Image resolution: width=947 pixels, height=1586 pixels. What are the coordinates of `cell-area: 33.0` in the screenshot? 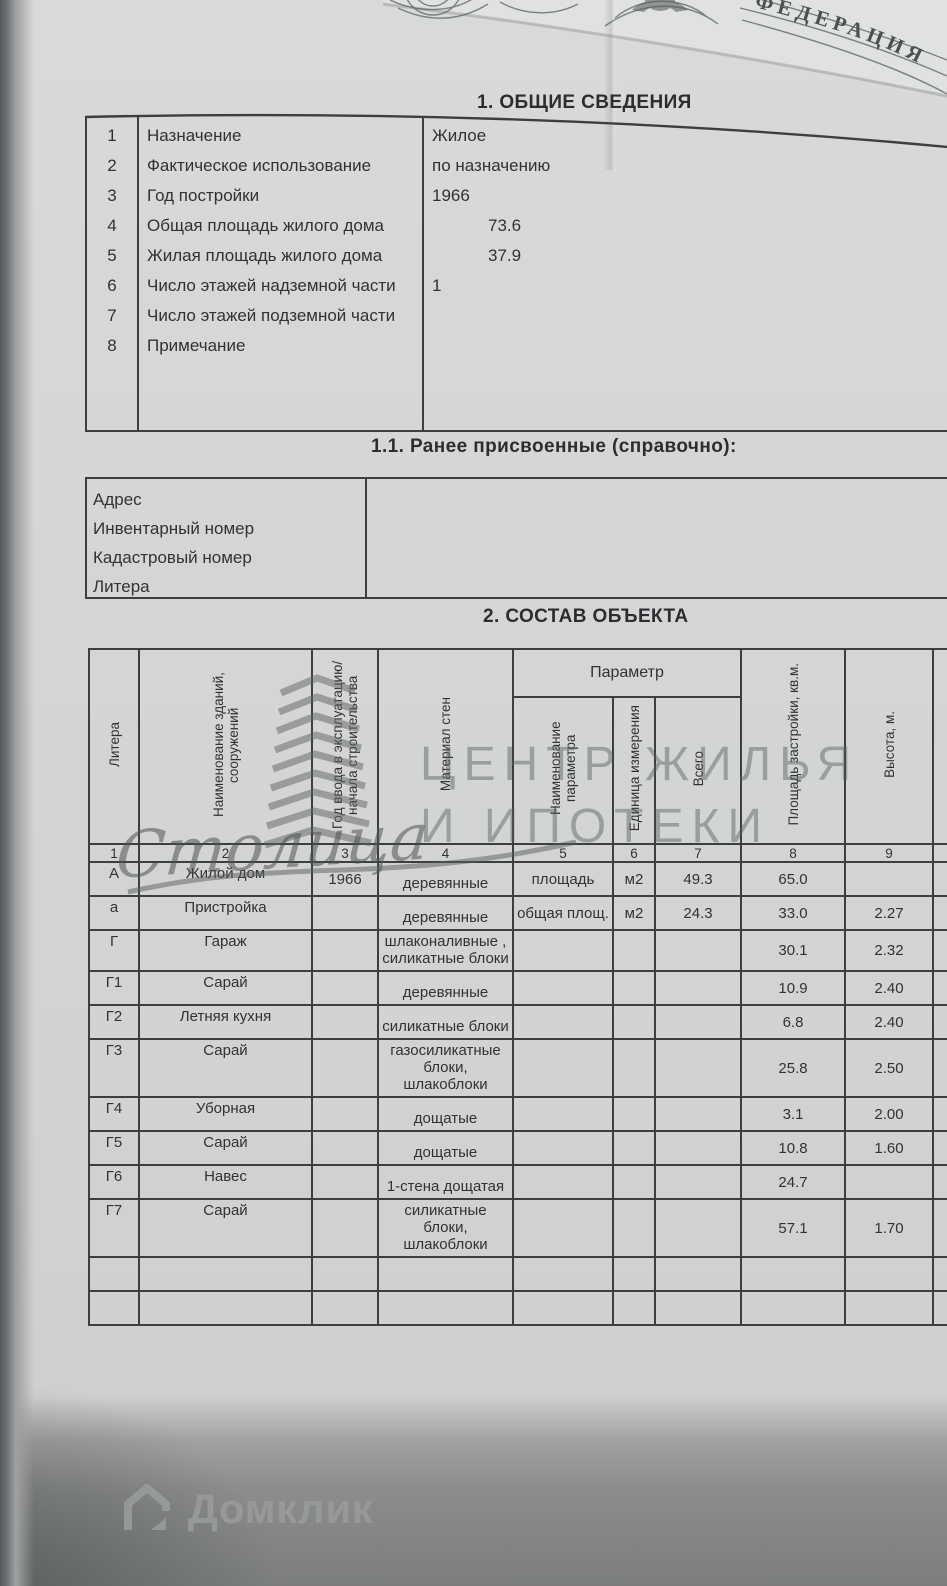 It's located at (793, 913).